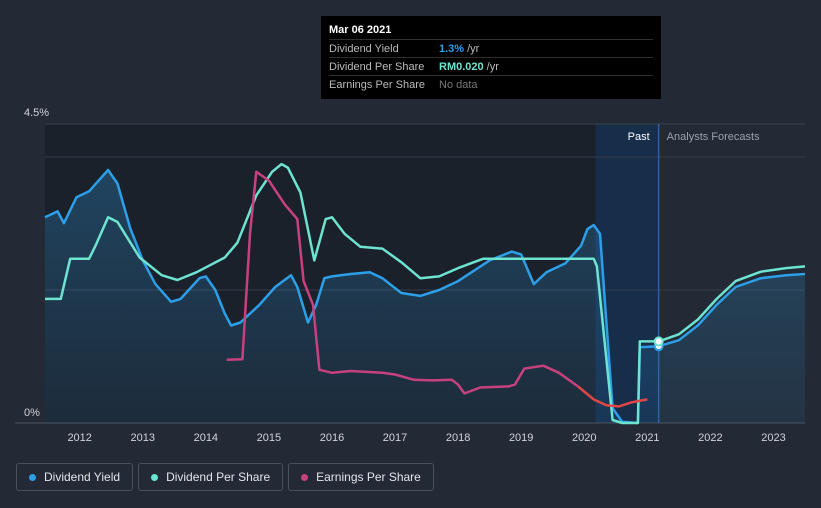 This screenshot has width=821, height=508. I want to click on y-tick-bottom: 0%, so click(32, 413).